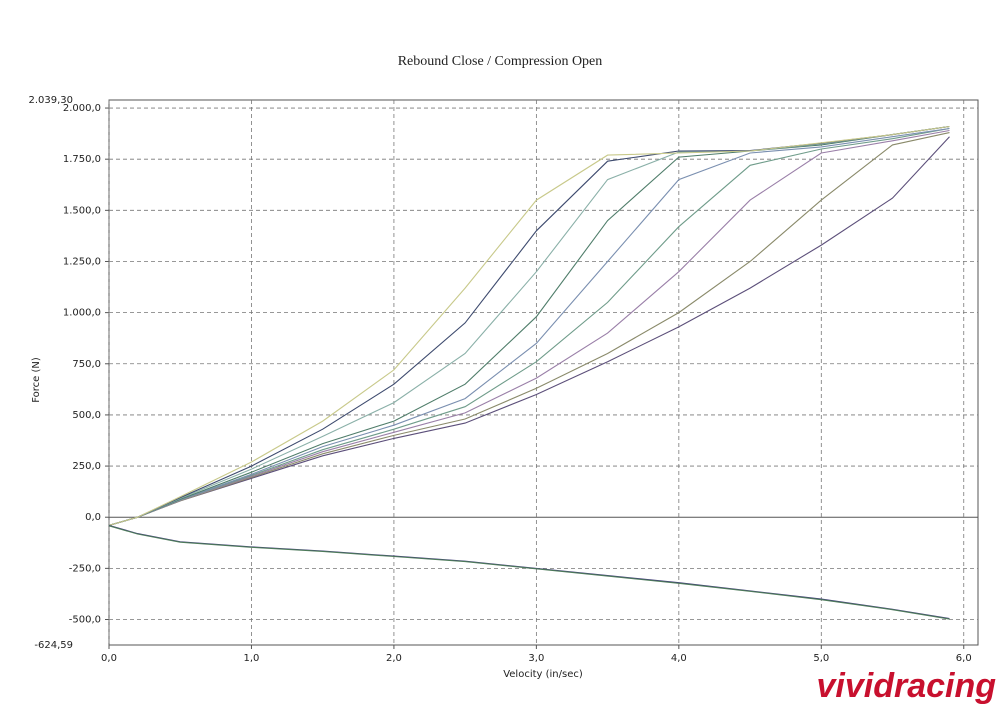 The image size is (1000, 707). I want to click on x-tick-label: 0,0, so click(109, 658).